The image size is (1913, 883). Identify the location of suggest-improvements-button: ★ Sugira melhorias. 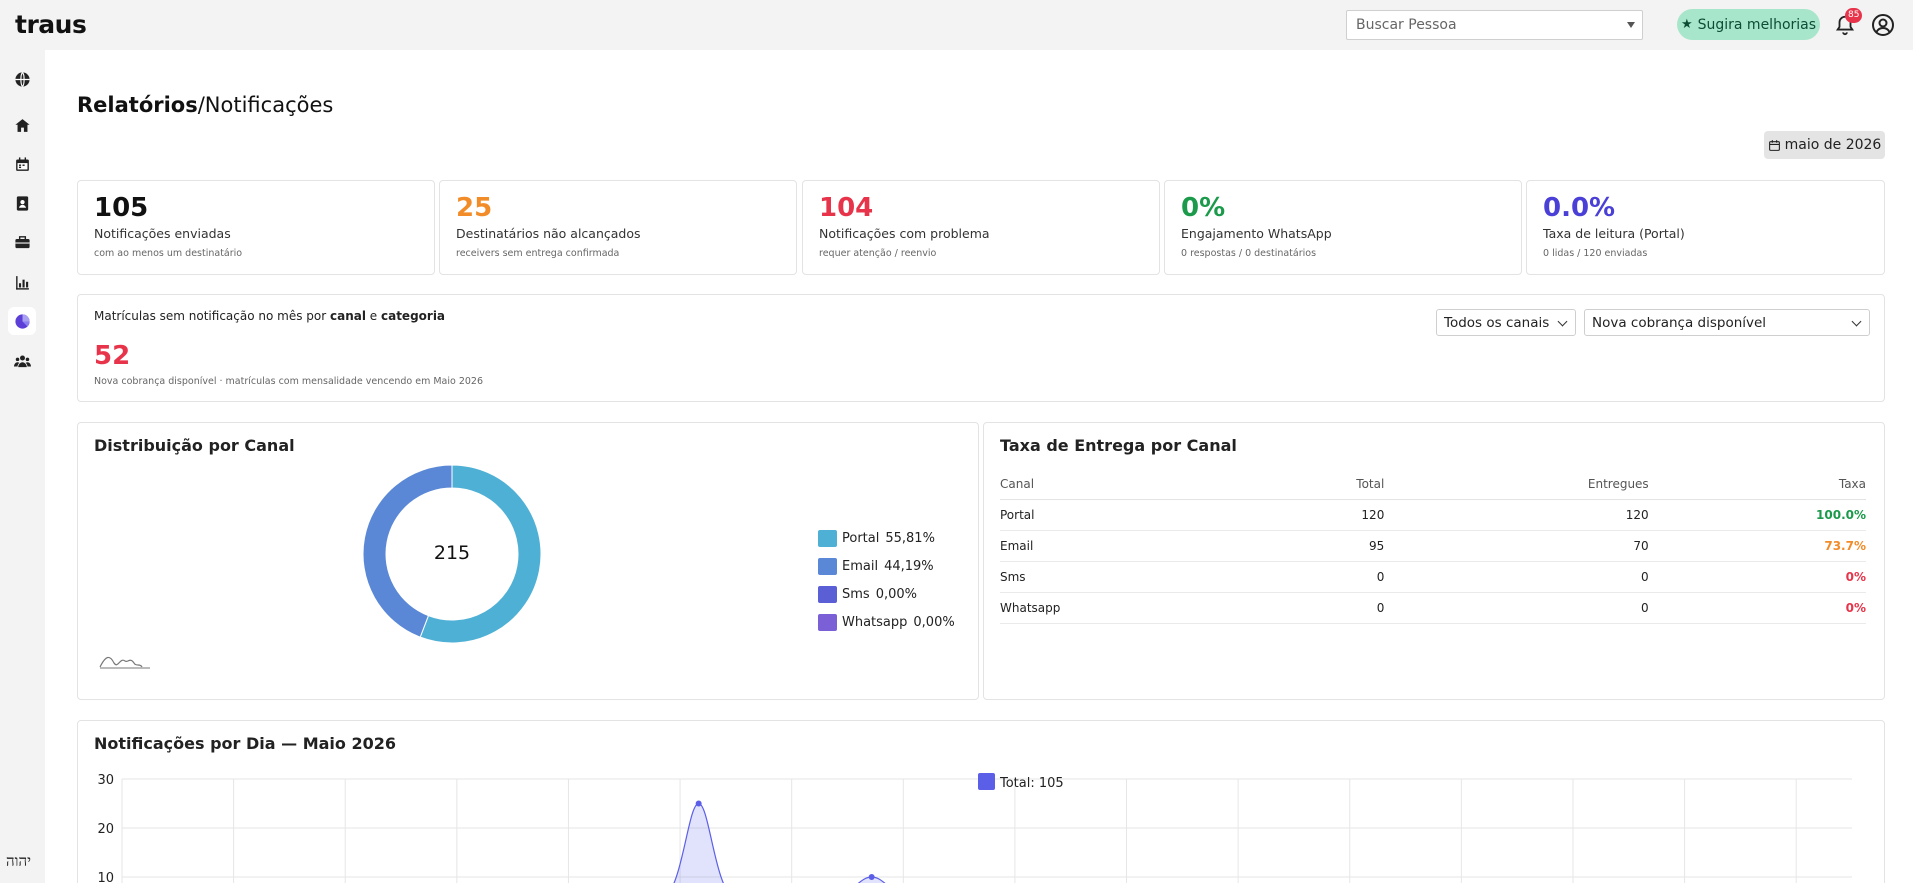
(1748, 24).